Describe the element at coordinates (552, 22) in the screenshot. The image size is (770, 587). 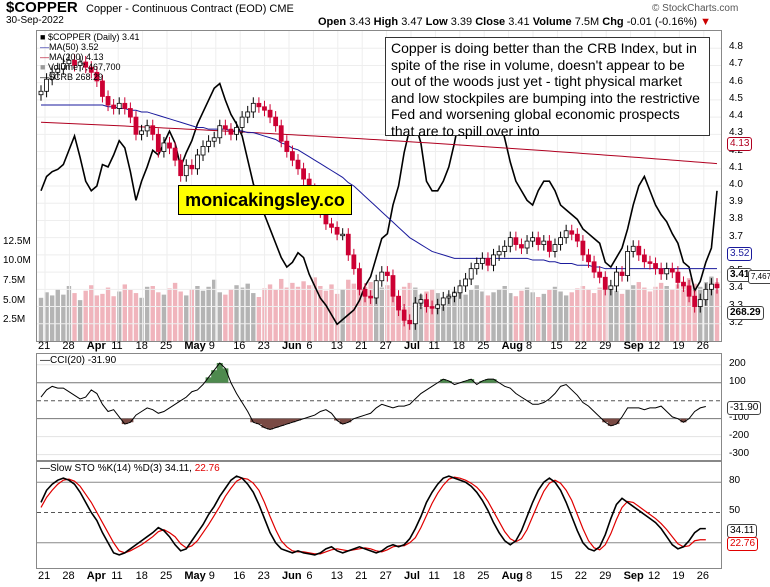
I see `volume-label: Volume` at that location.